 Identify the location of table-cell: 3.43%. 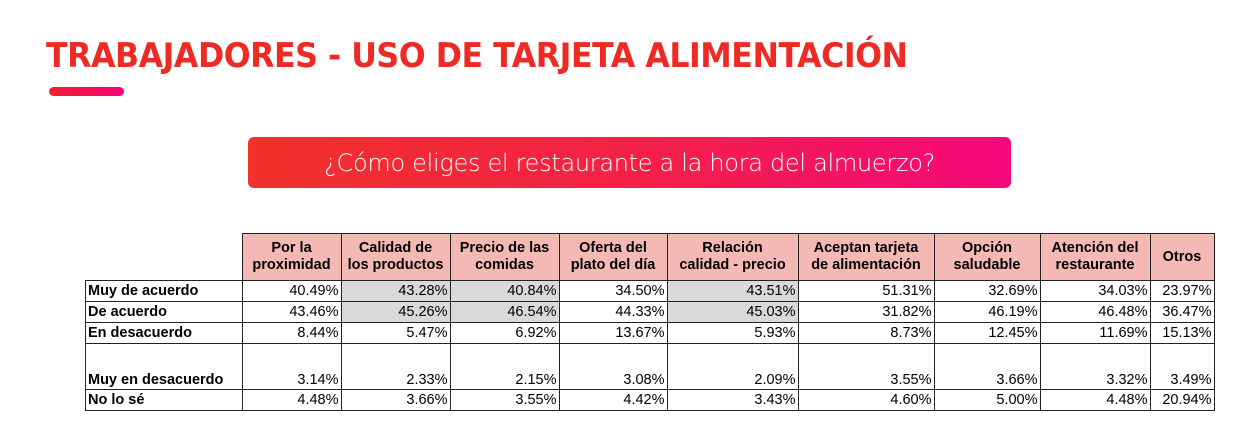
(732, 400).